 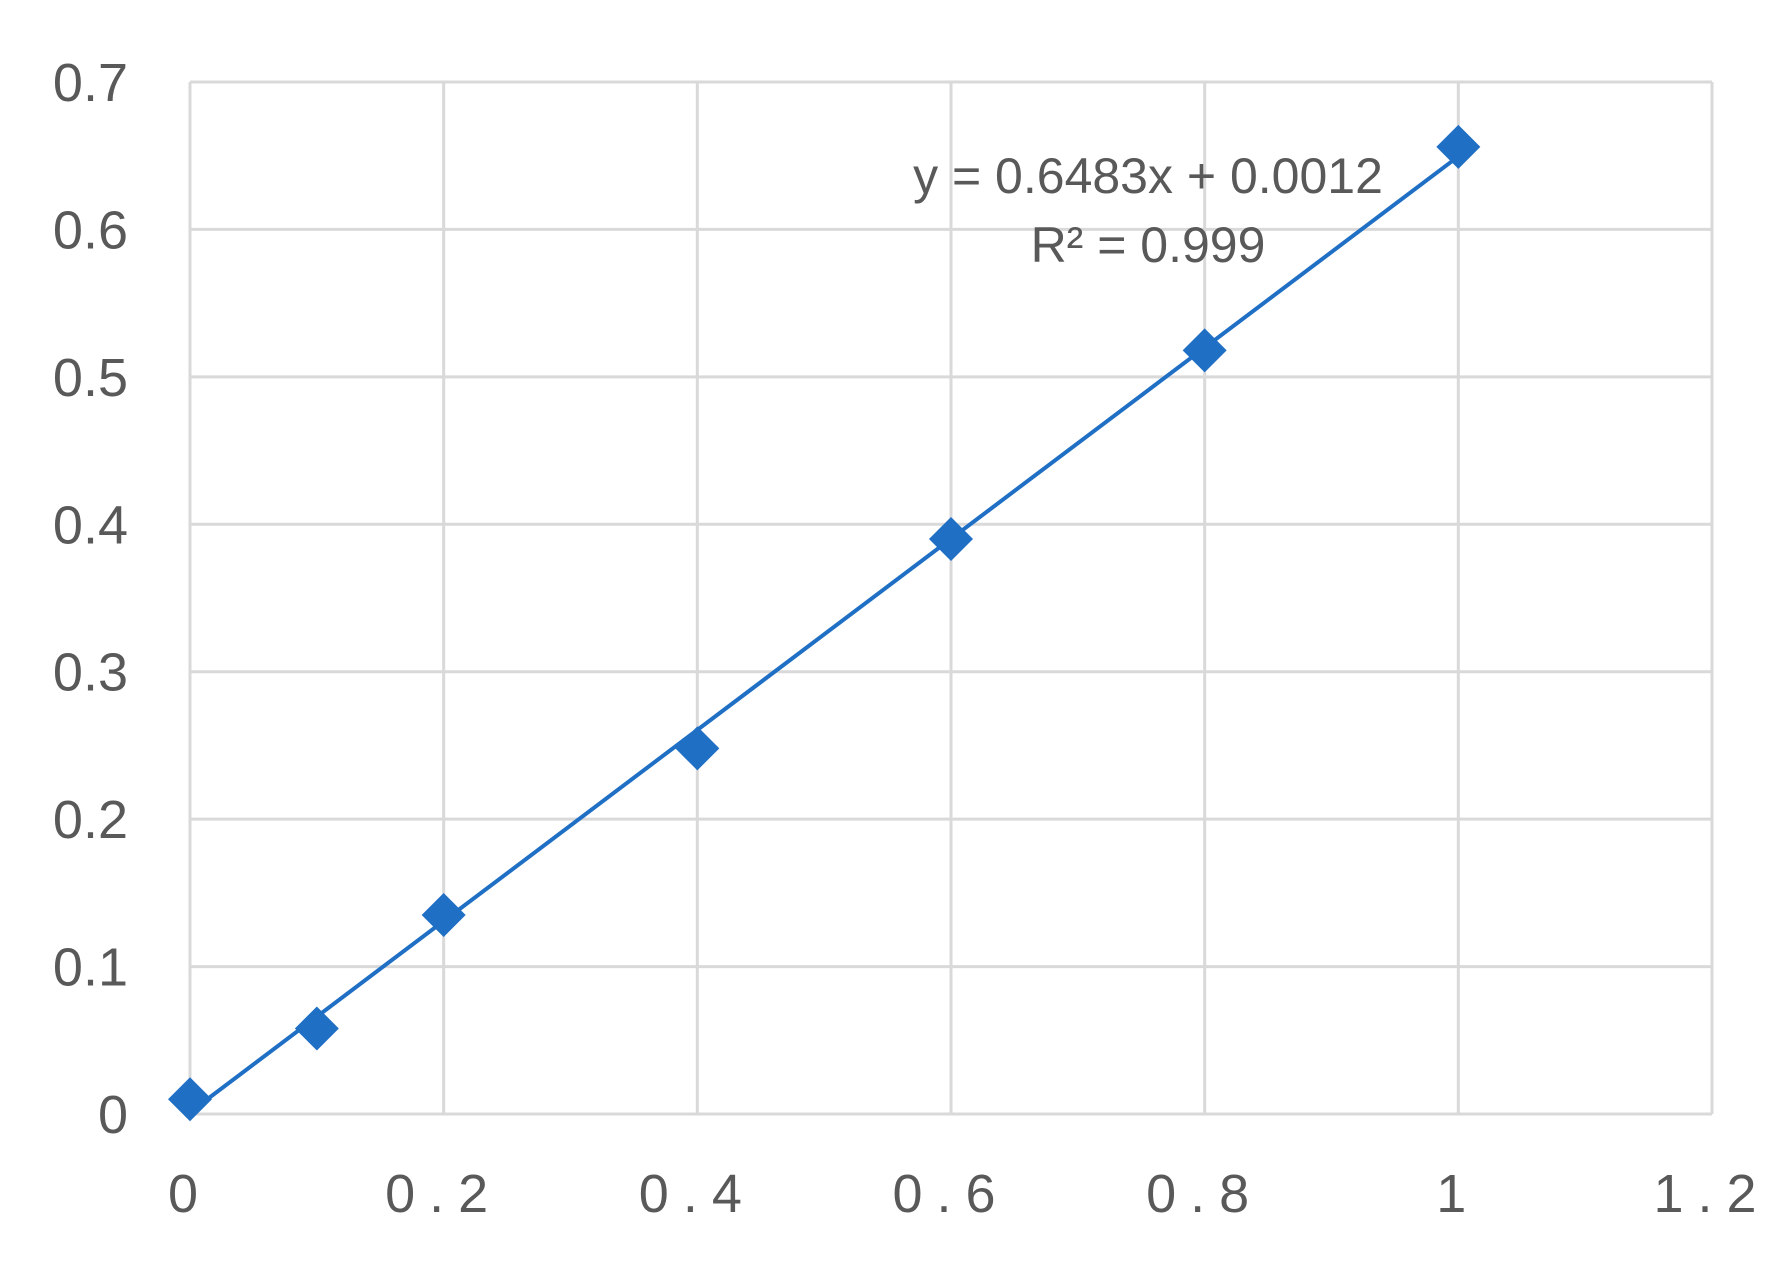 What do you see at coordinates (1148, 176) in the screenshot?
I see `trendline-equation-label: y = 0.6483x + 0.0012` at bounding box center [1148, 176].